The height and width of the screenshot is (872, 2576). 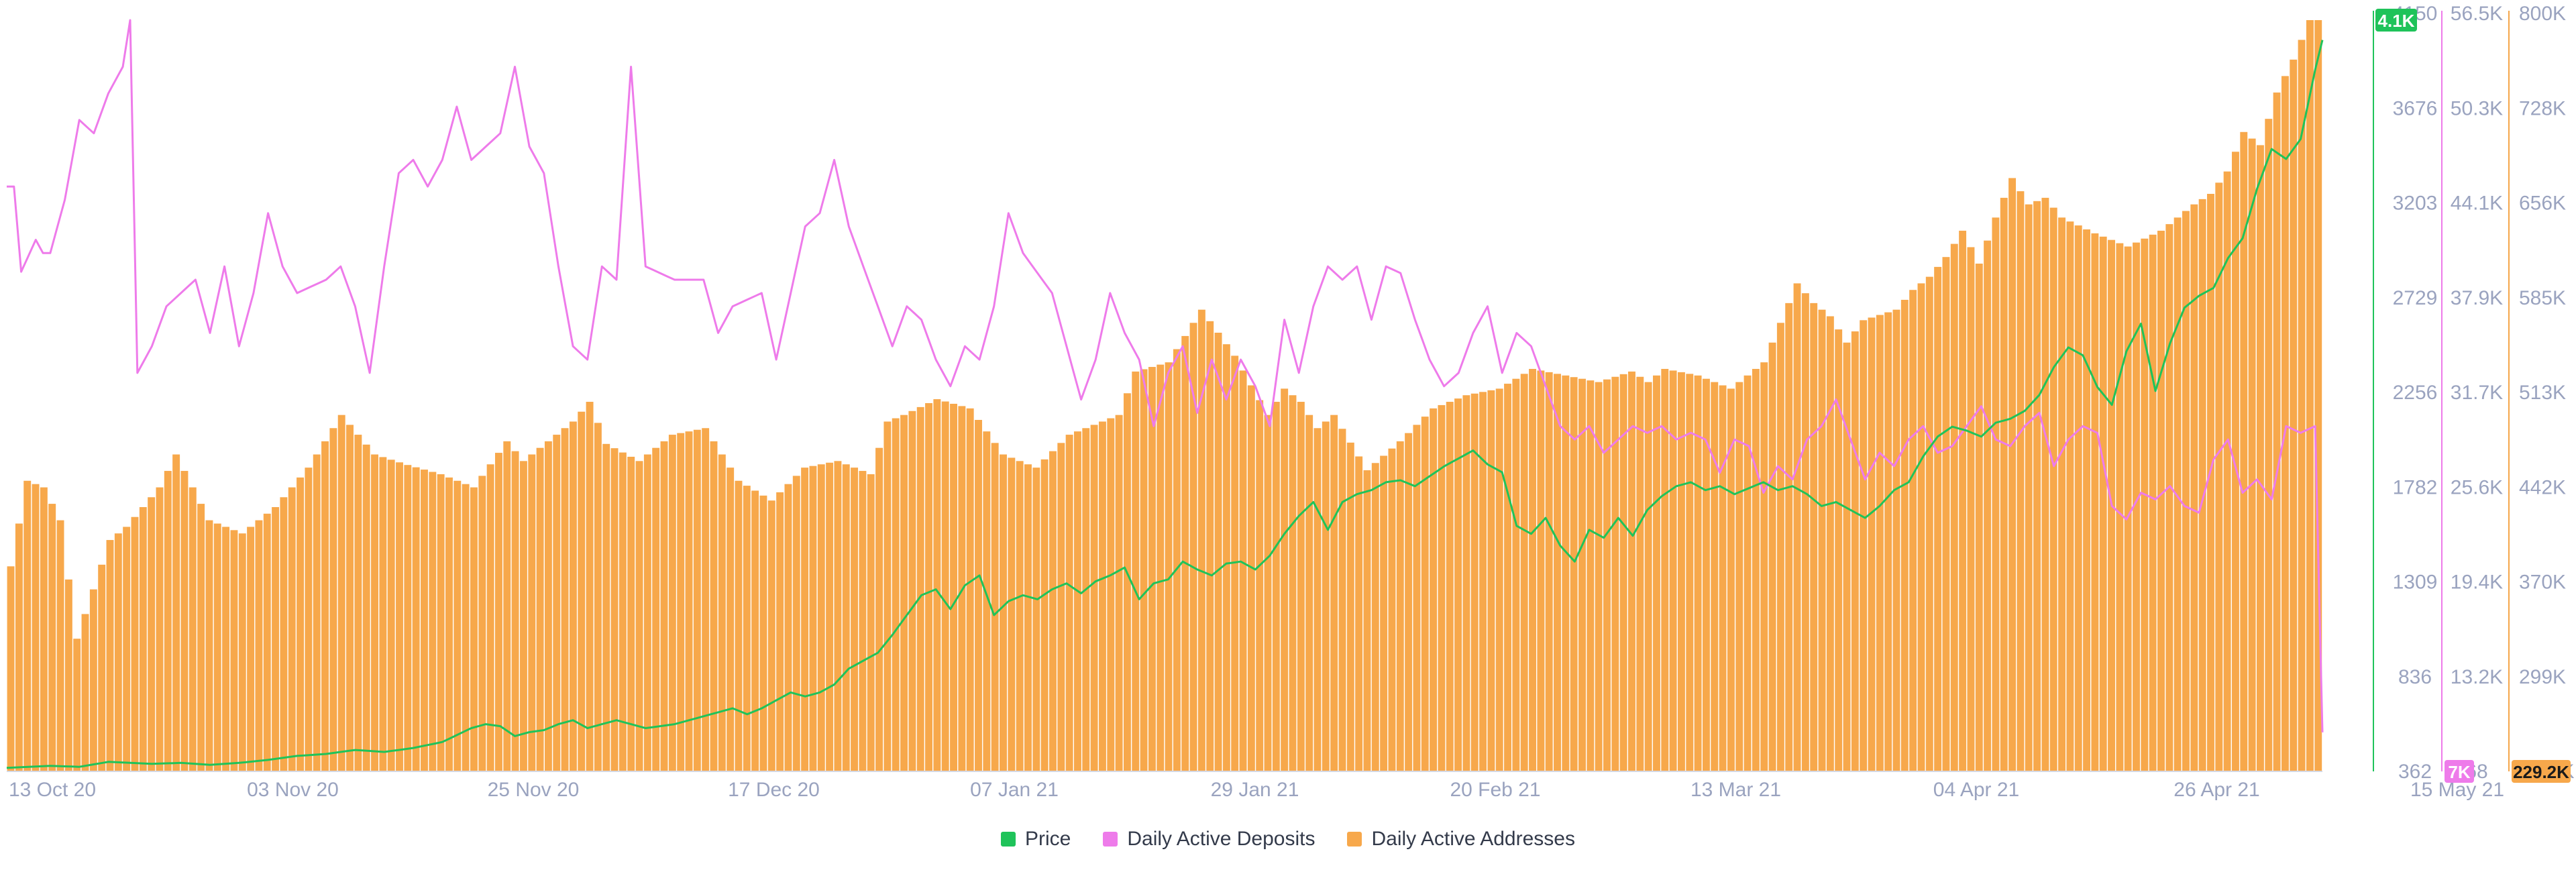 What do you see at coordinates (2477, 582) in the screenshot?
I see `deposits-tick-label: 19.4K` at bounding box center [2477, 582].